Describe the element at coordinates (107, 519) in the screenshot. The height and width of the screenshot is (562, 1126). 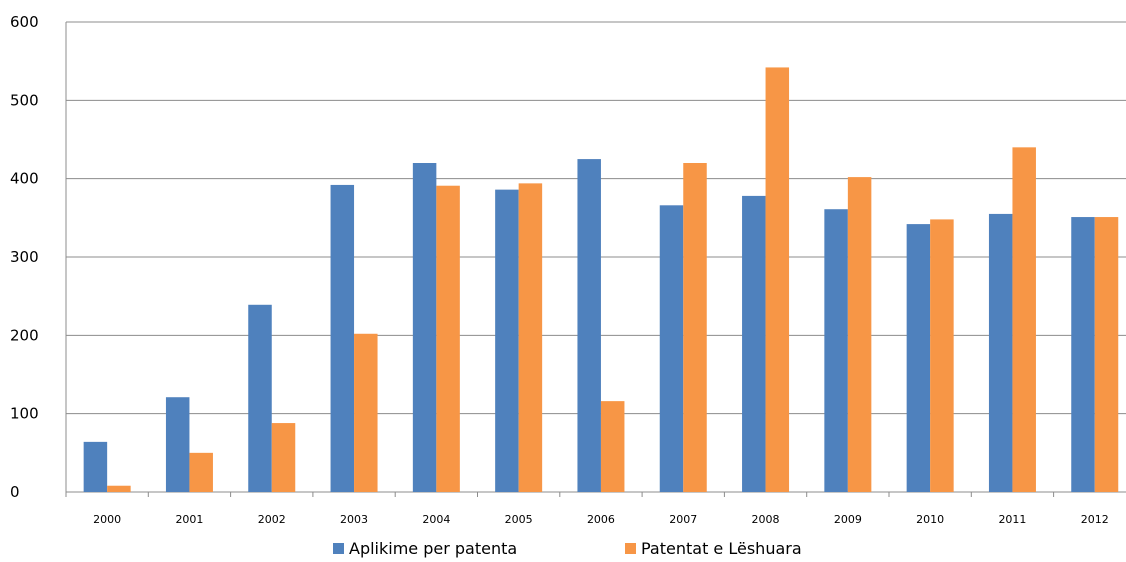
I see `x-tick-label: 2000` at that location.